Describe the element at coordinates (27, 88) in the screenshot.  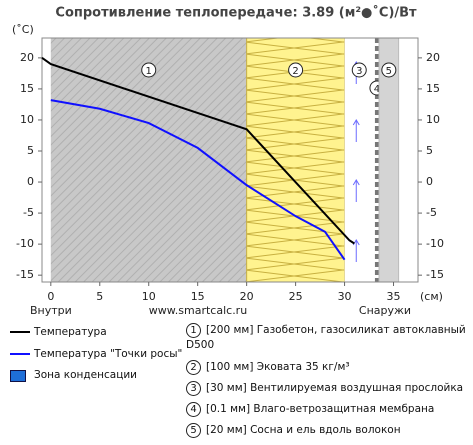
I see `y-tick-label: 15` at that location.